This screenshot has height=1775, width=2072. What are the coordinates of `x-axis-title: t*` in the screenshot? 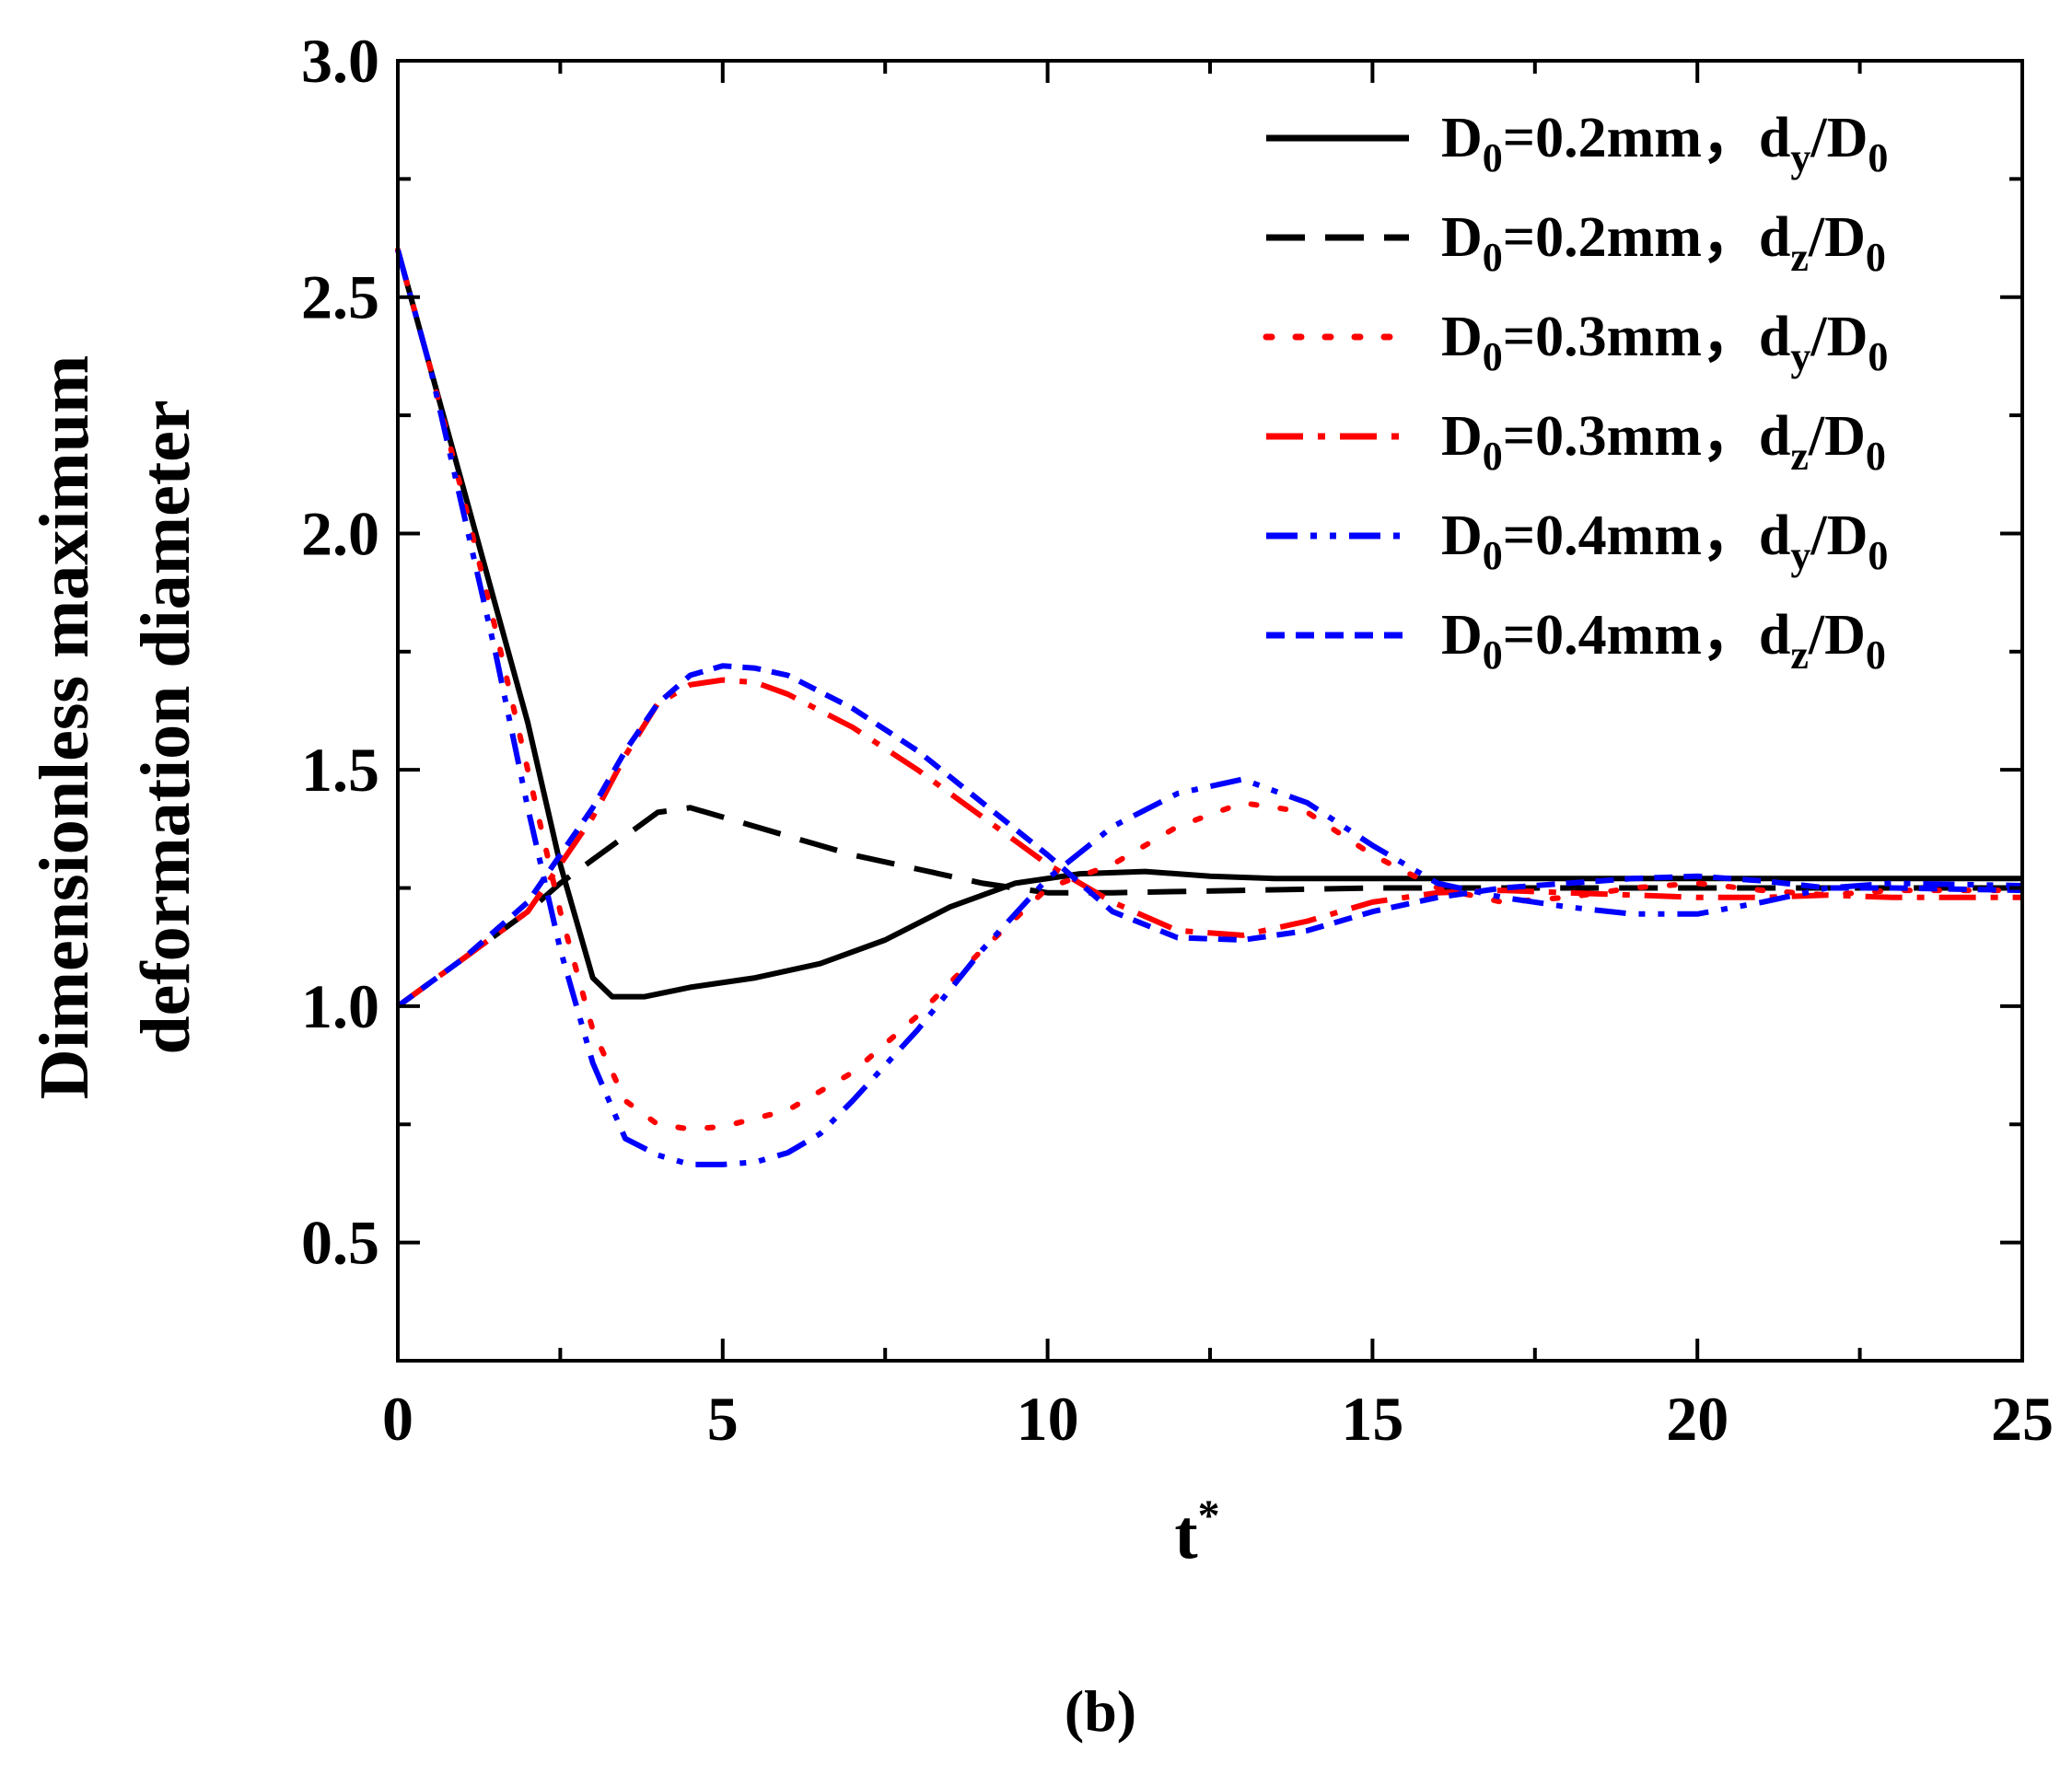 It's located at (1196, 1532).